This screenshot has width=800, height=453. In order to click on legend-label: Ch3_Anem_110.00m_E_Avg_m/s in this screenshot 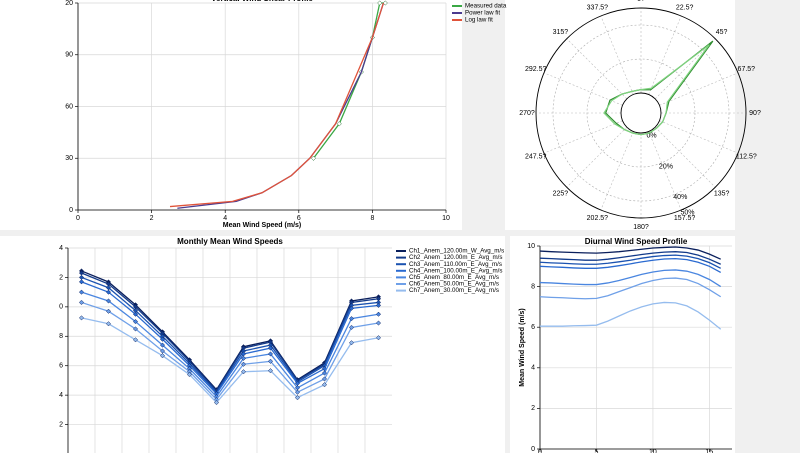, I will do `click(455, 264)`.